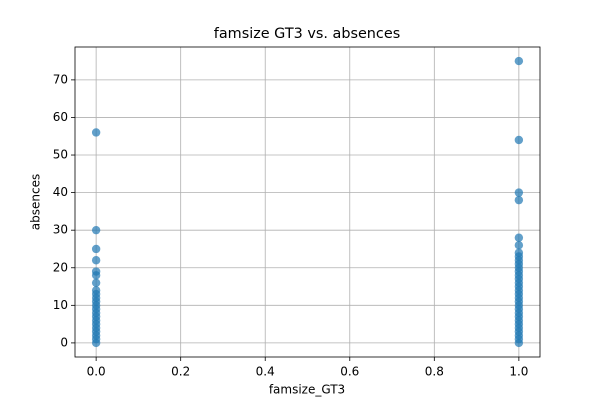  Describe the element at coordinates (349, 372) in the screenshot. I see `x-tick-label: 0.6` at that location.